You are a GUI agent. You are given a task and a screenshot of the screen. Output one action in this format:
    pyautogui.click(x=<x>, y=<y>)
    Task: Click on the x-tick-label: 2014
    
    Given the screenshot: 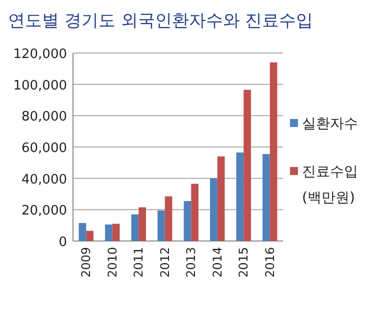 What is the action you would take?
    pyautogui.click(x=217, y=262)
    